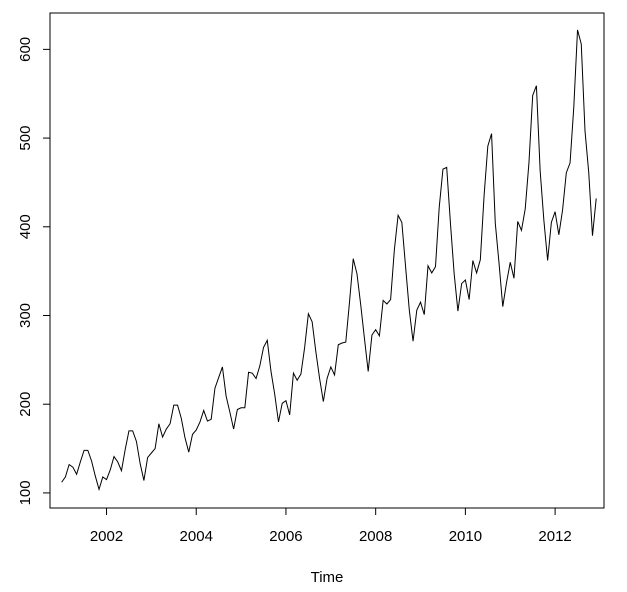 This screenshot has height=592, width=627. Describe the element at coordinates (331, 526) in the screenshot. I see `x-axis: 2002 2004 2006 2008 2010 2012` at that location.